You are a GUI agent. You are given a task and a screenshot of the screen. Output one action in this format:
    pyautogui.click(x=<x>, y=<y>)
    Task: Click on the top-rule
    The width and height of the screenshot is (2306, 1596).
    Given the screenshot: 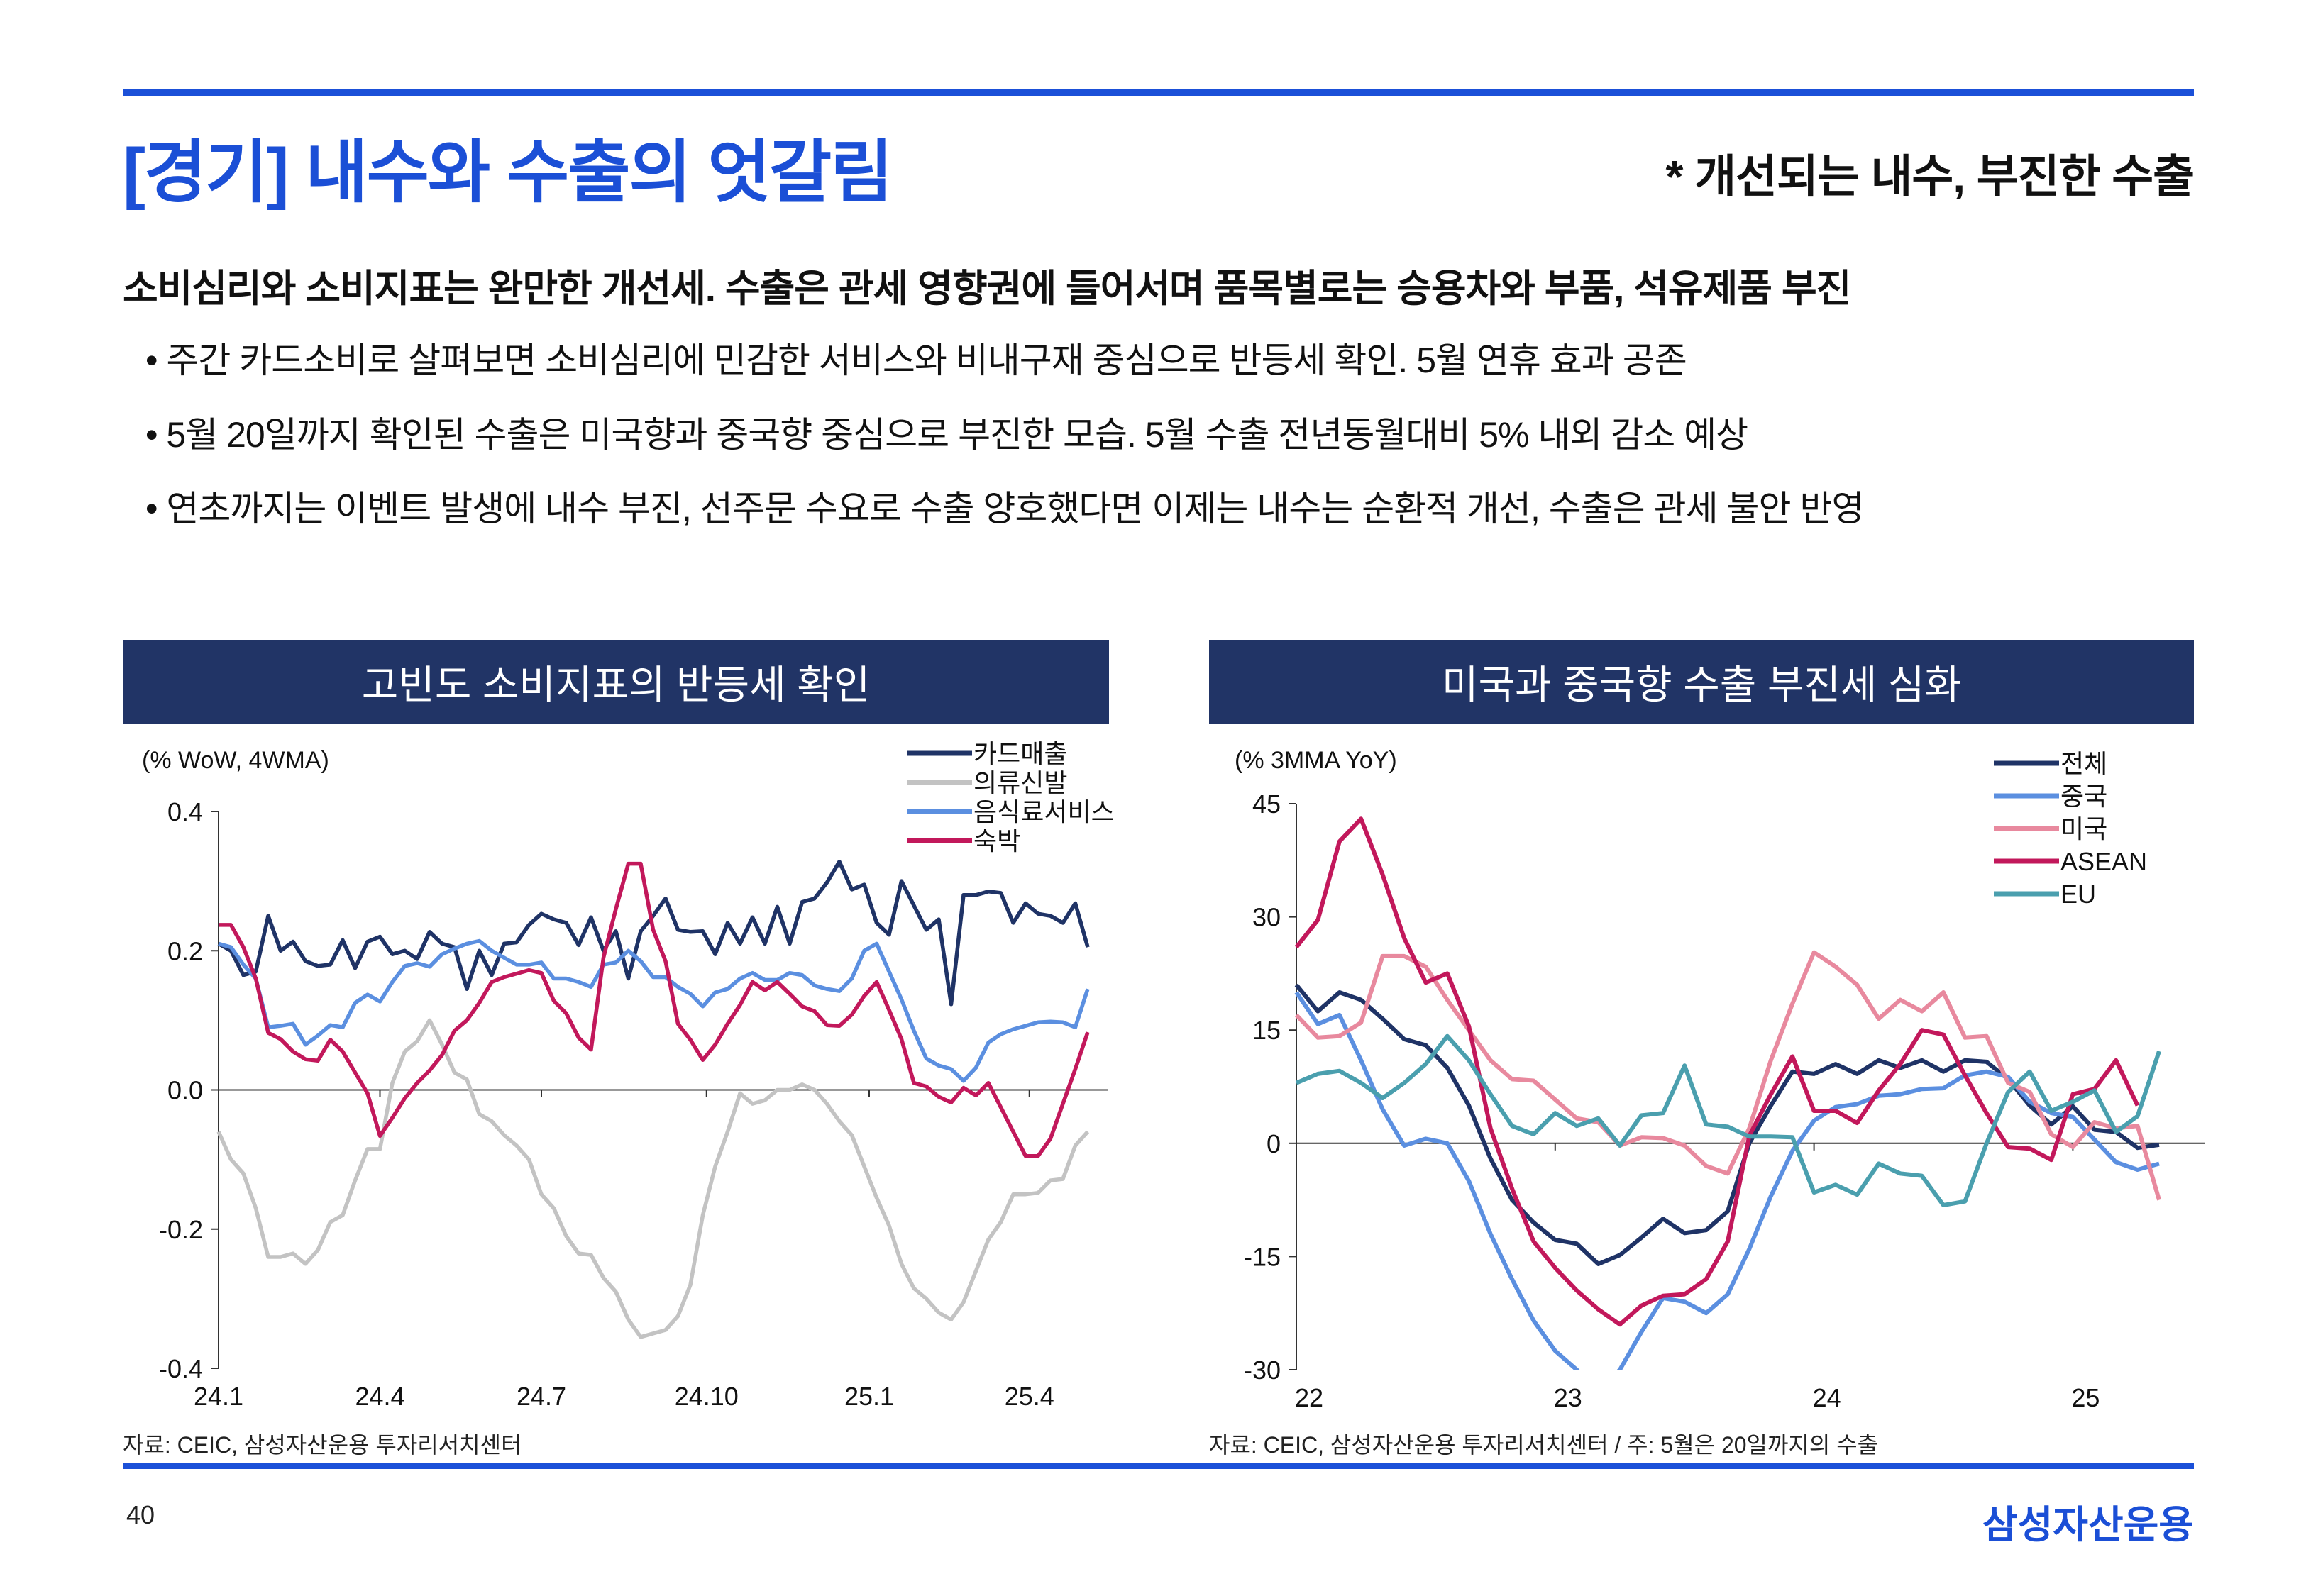 What is the action you would take?
    pyautogui.click(x=1158, y=92)
    